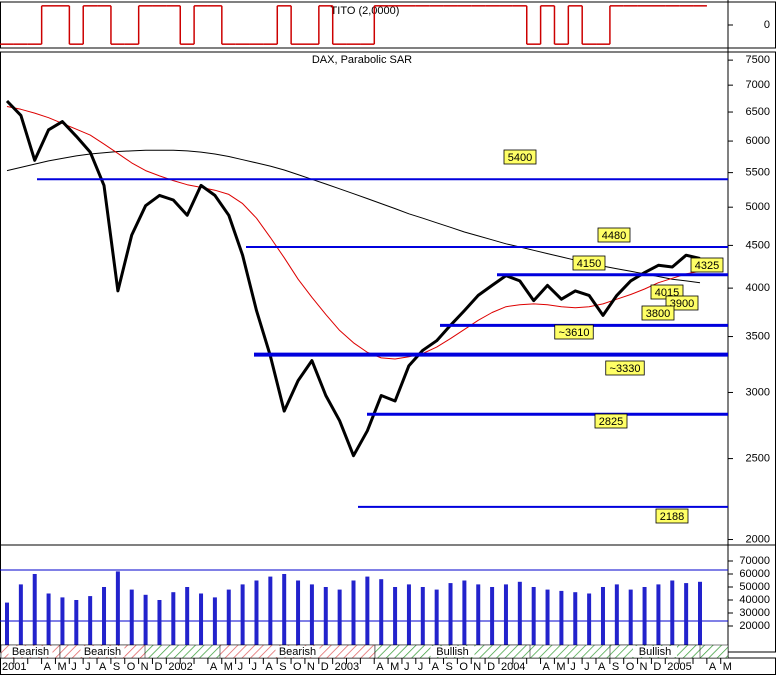  Describe the element at coordinates (758, 539) in the screenshot. I see `y-tick-label: 2000` at that location.